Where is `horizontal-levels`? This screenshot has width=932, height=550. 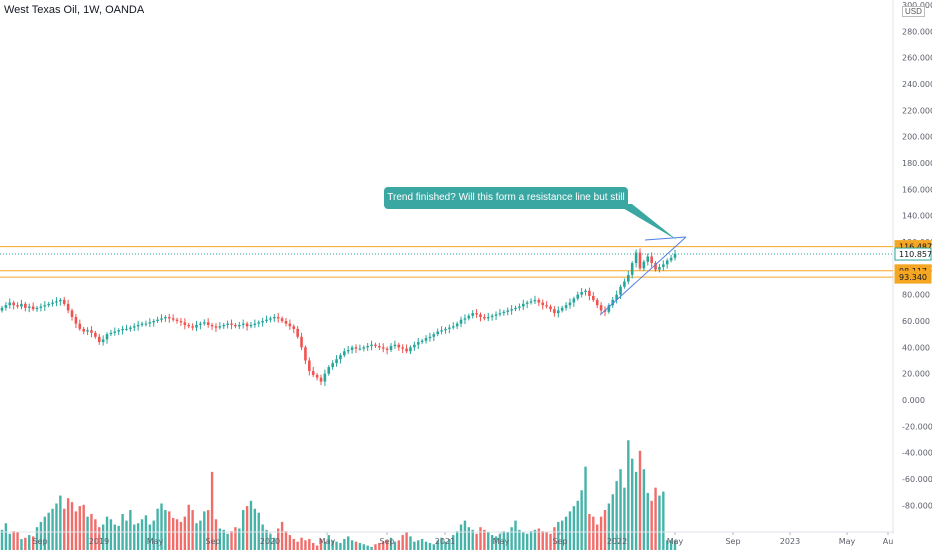 horizontal-levels is located at coordinates (446, 262).